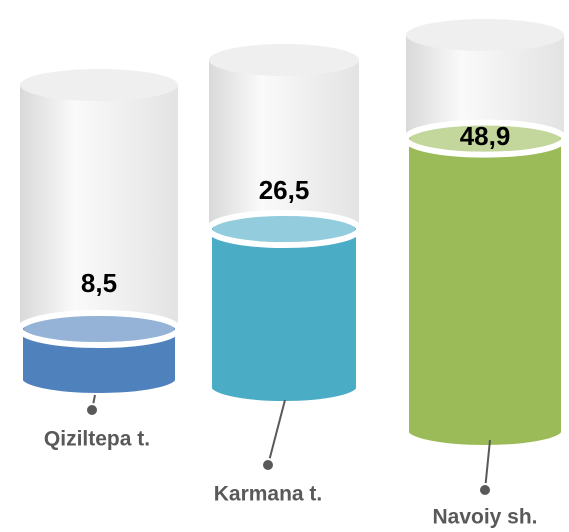  Describe the element at coordinates (284, 190) in the screenshot. I see `value-label: 26,5` at that location.